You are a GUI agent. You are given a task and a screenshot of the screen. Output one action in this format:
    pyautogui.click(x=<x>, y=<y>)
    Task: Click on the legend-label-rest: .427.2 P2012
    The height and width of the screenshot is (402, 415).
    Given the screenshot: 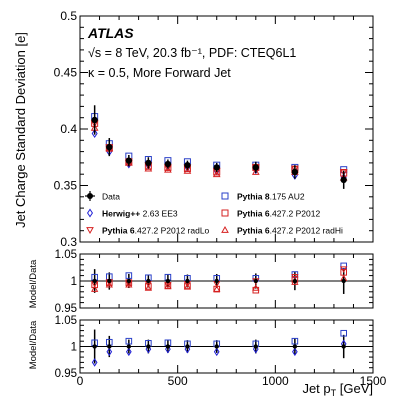 What is the action you would take?
    pyautogui.click(x=295, y=214)
    